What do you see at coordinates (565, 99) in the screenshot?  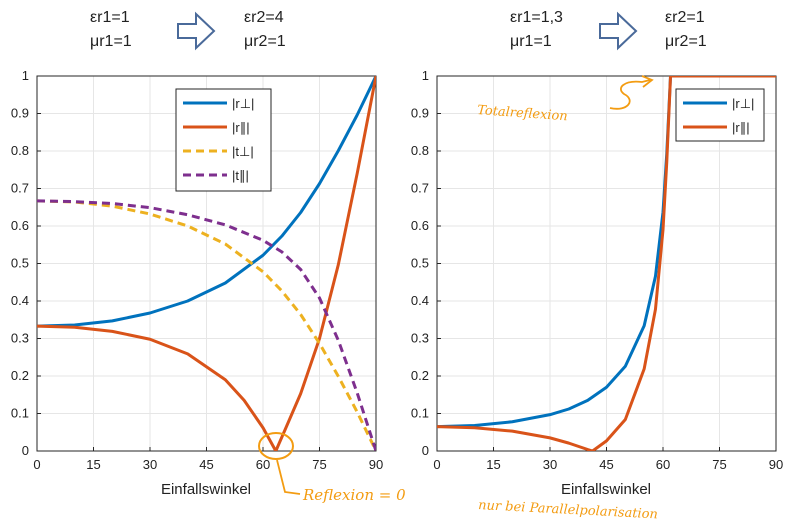 I see `total-reflection-annotation: Totalreflexion` at bounding box center [565, 99].